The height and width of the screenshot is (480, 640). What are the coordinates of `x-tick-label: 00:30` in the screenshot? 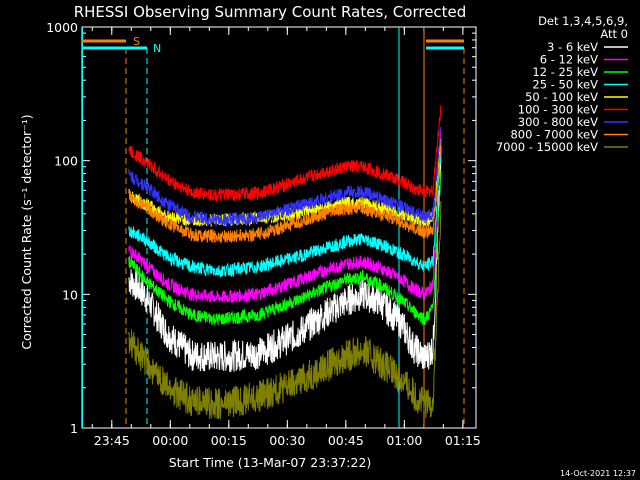 It's located at (287, 440).